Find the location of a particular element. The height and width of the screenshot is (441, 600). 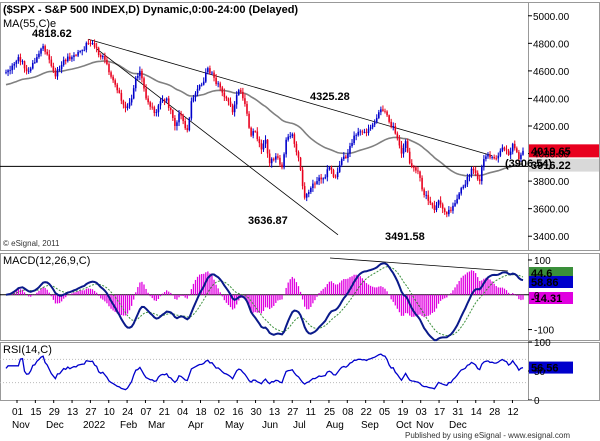

month-label: Sep is located at coordinates (370, 425).